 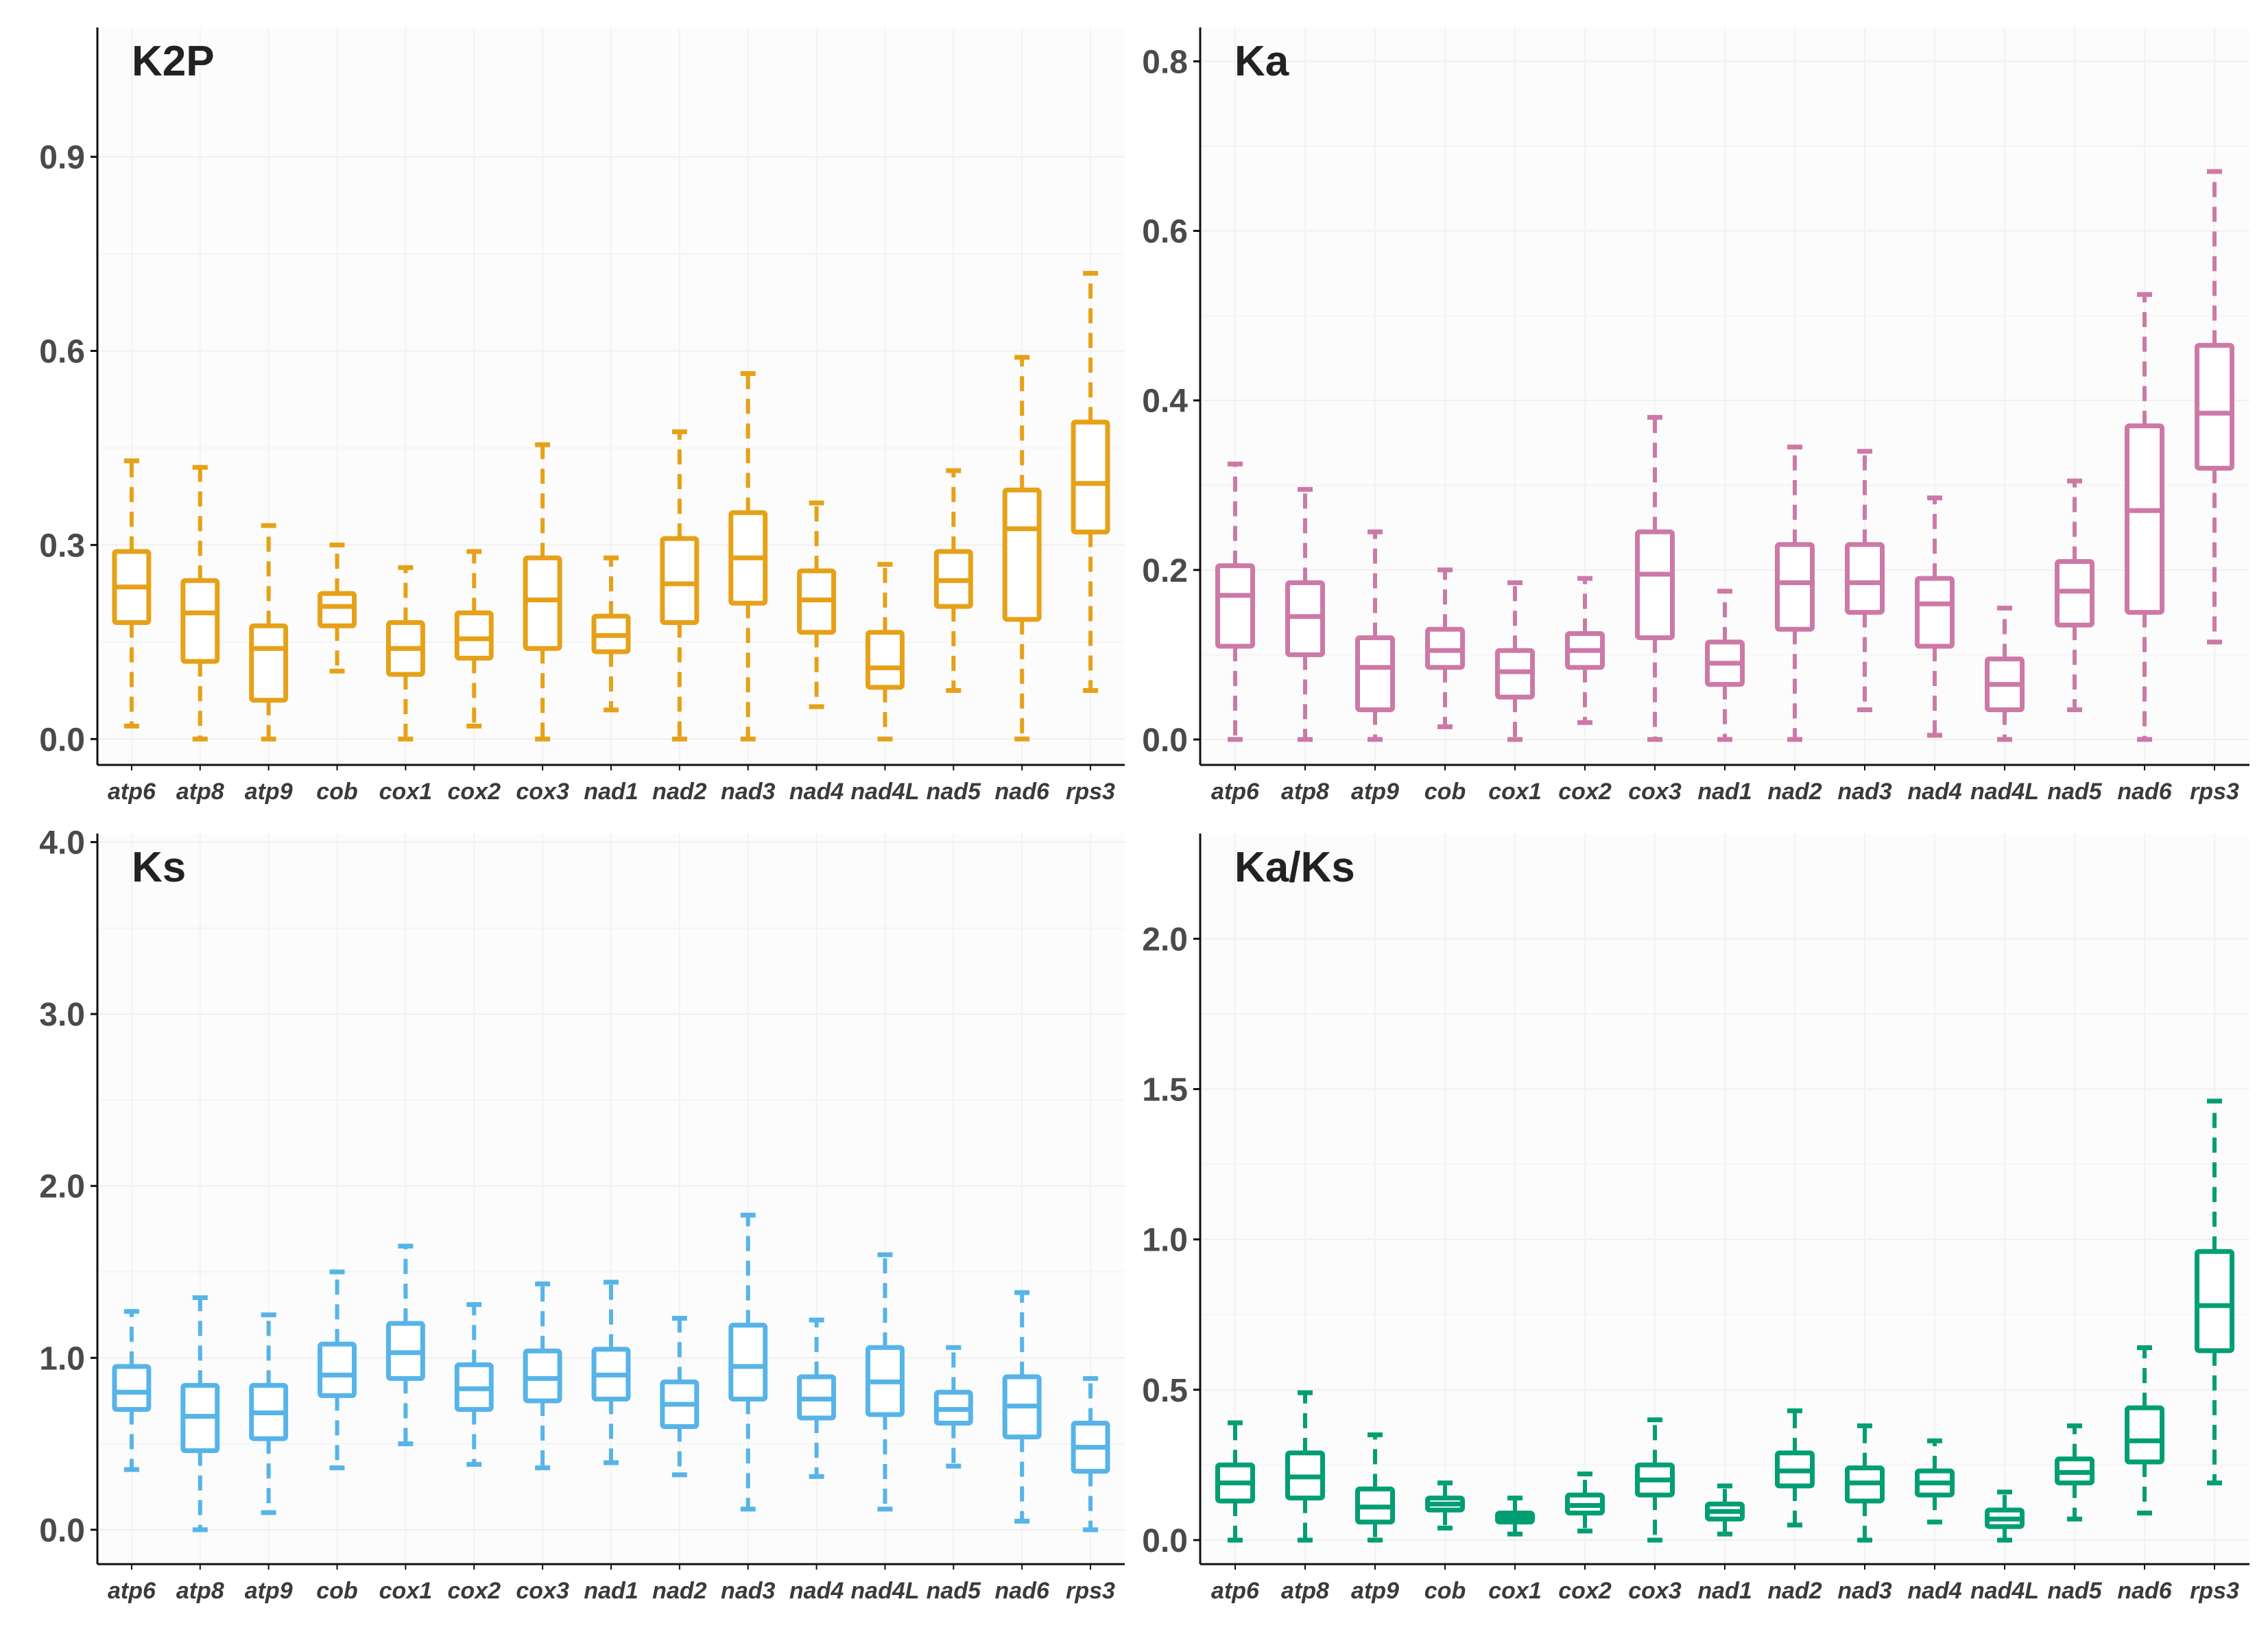 I want to click on y-tick-label: 0.0, so click(x=62, y=1531).